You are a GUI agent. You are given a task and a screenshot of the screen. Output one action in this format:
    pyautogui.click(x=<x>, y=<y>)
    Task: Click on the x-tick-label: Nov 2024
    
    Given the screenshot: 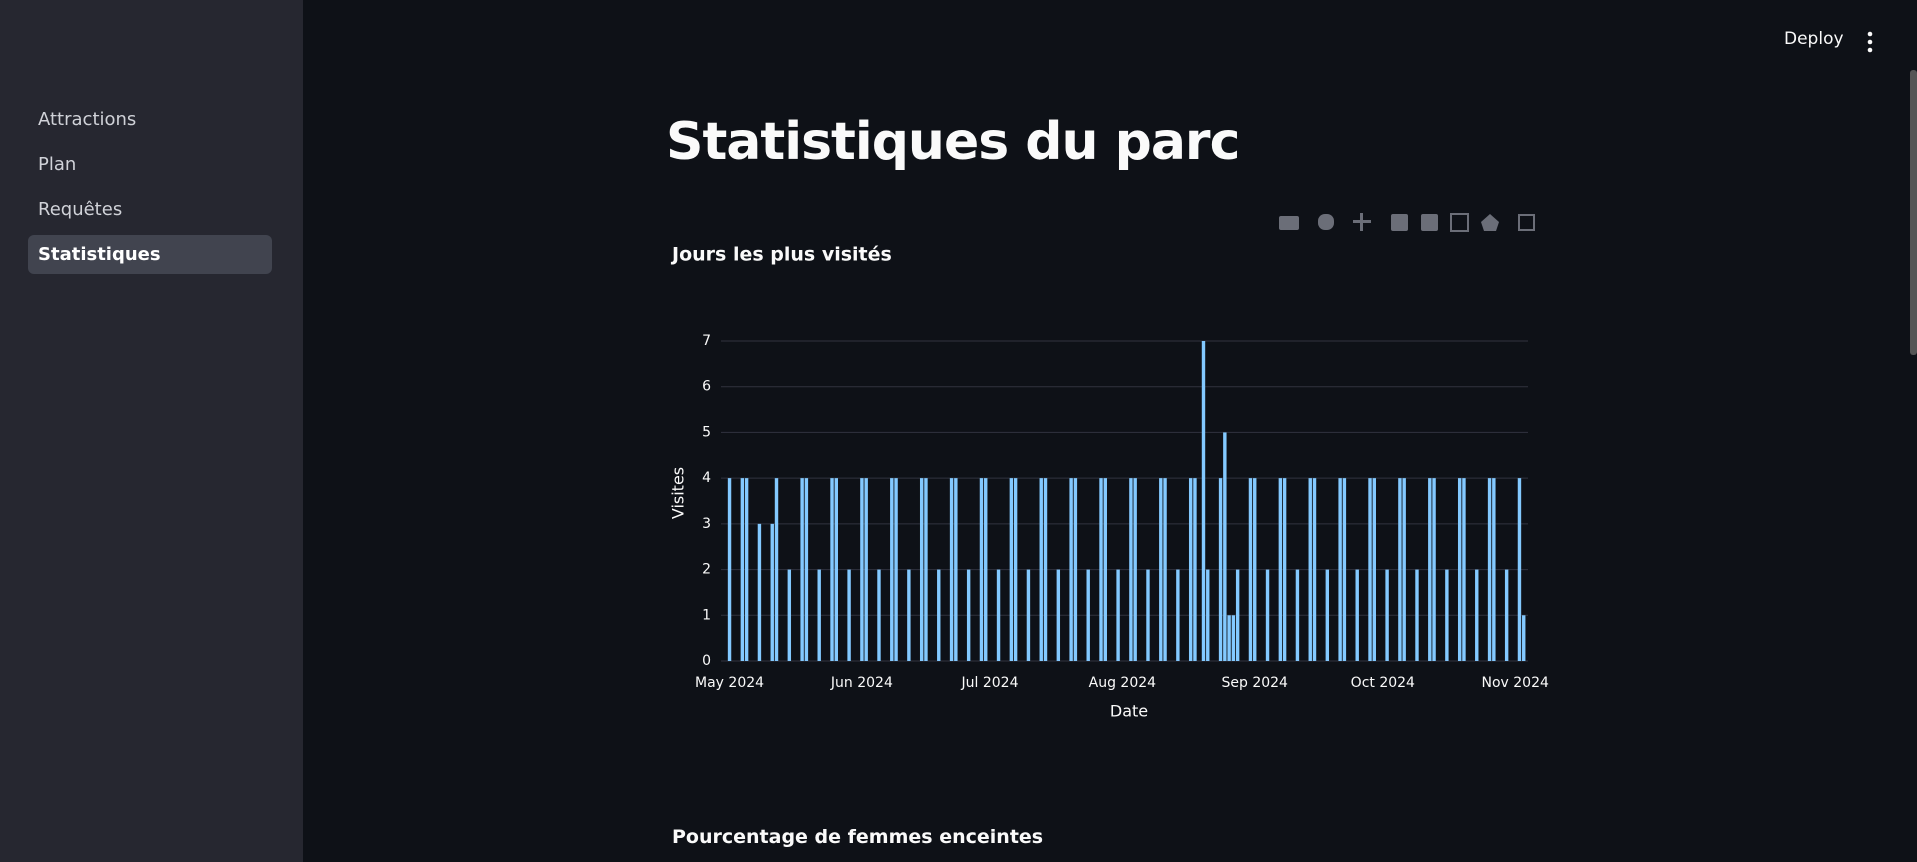 What is the action you would take?
    pyautogui.click(x=1514, y=683)
    